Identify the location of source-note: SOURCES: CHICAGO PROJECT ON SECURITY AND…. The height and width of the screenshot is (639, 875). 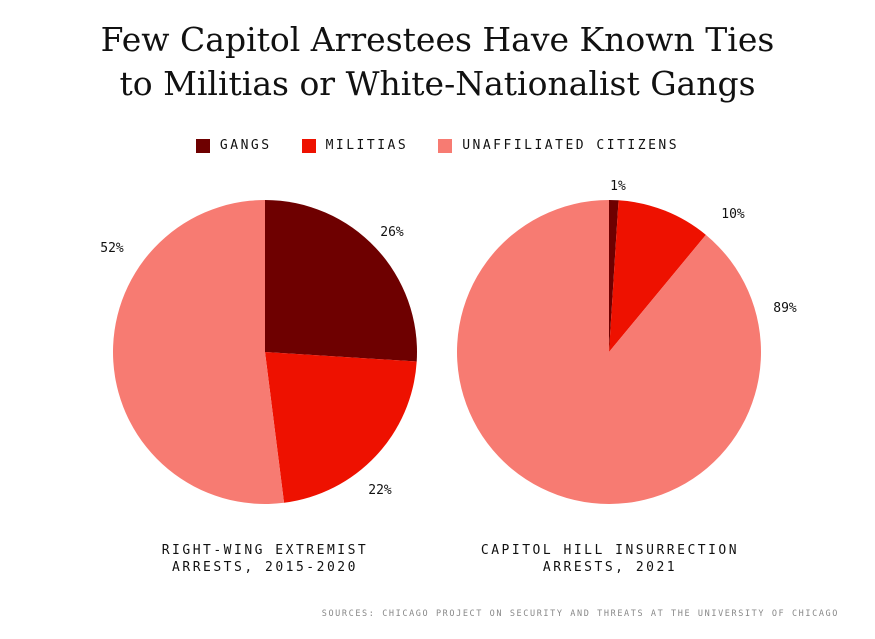
(580, 614).